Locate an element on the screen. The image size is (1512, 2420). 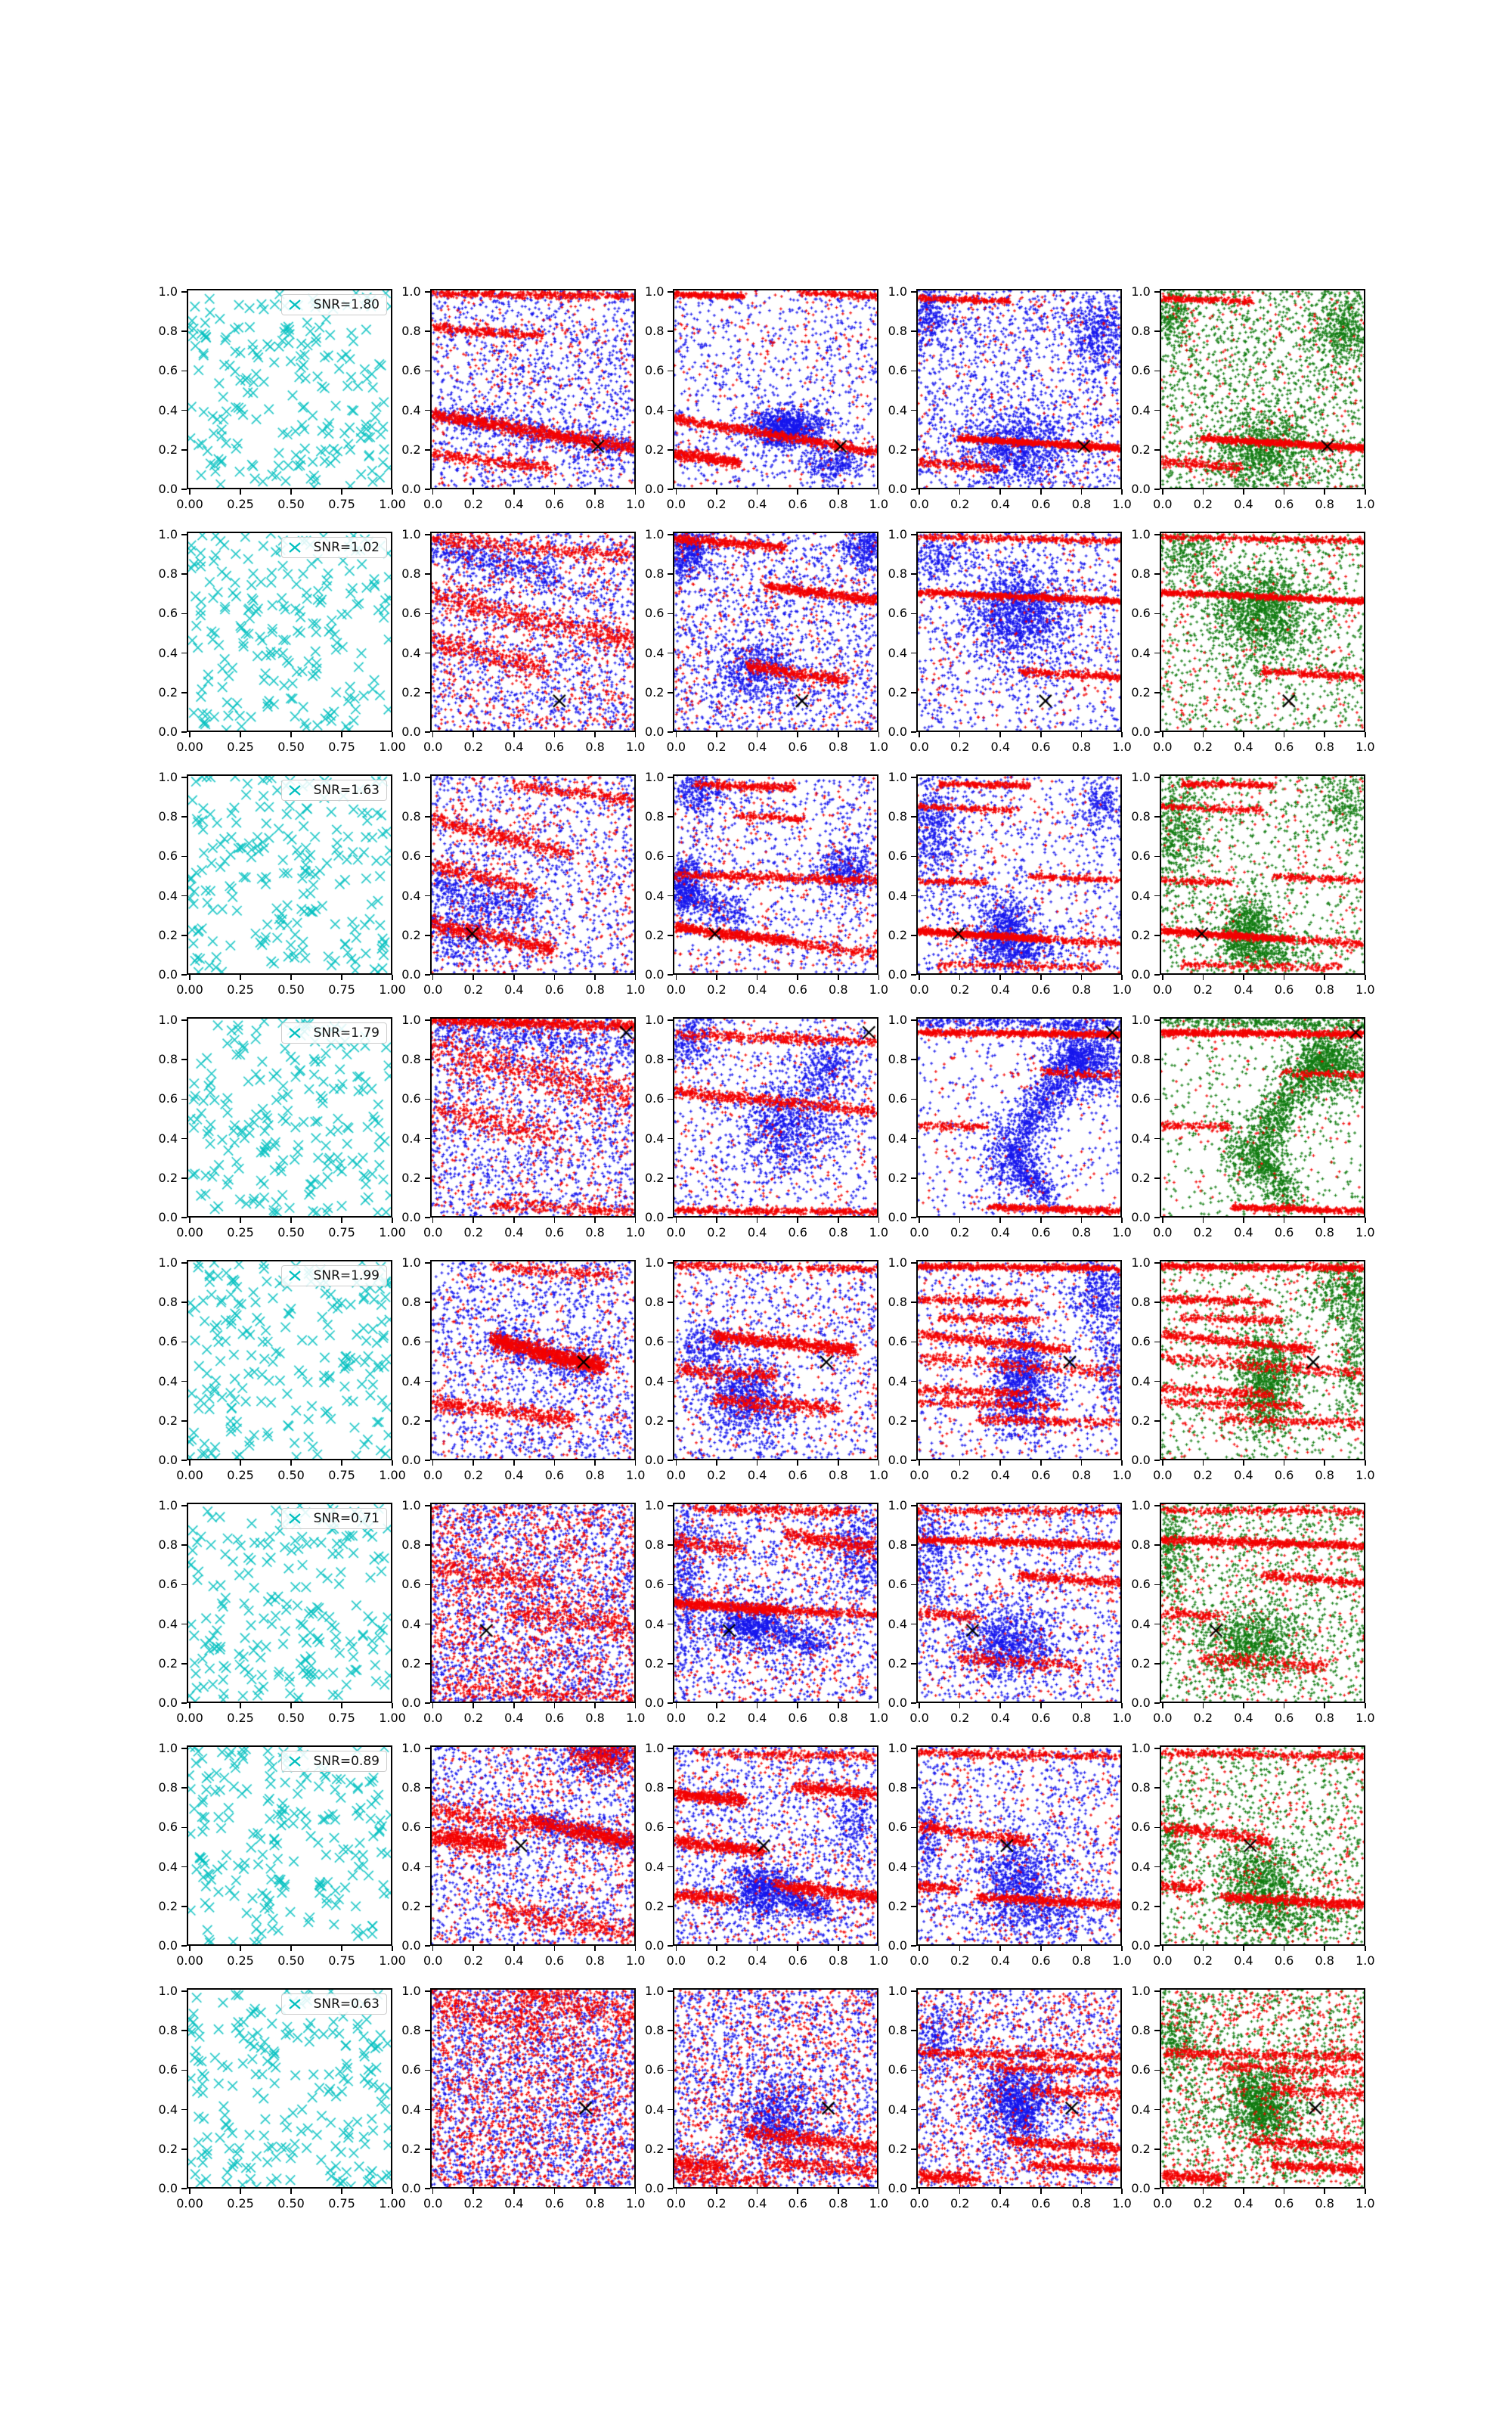
legend: SNR=1.63 is located at coordinates (333, 790).